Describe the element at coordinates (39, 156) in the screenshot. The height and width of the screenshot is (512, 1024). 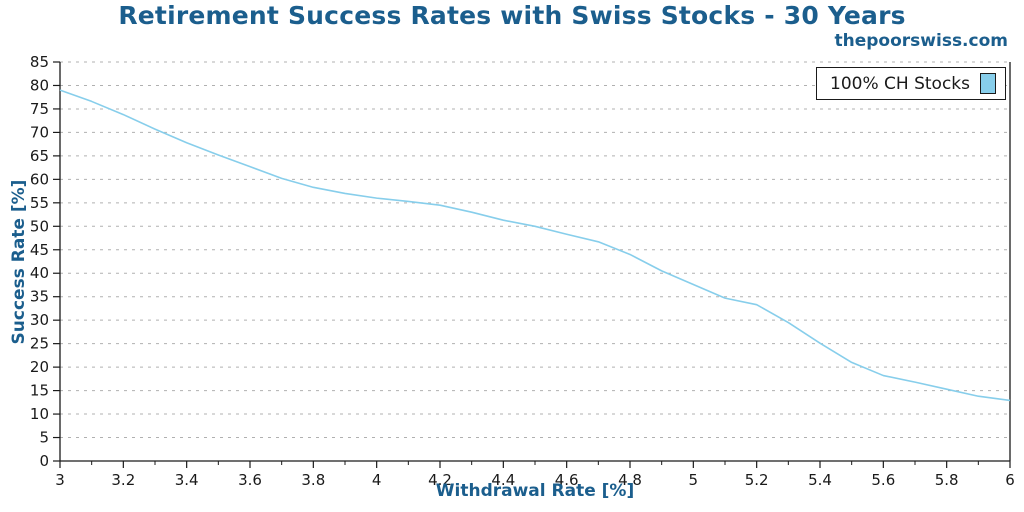
I see `y-tick-label: 65` at that location.